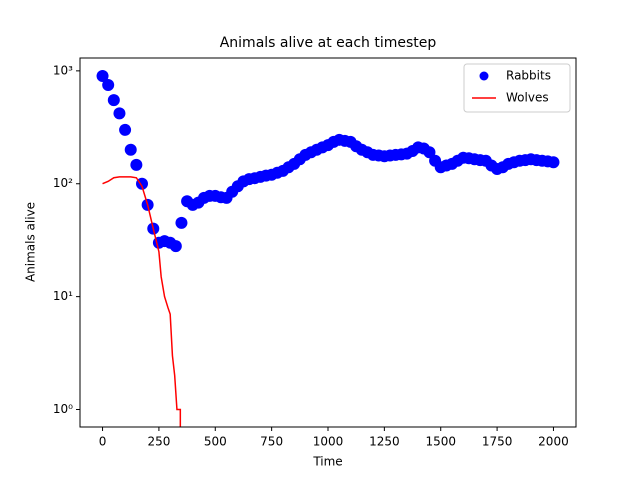 The width and height of the screenshot is (640, 484). What do you see at coordinates (63, 296) in the screenshot?
I see `y-tick-label: 10¹` at bounding box center [63, 296].